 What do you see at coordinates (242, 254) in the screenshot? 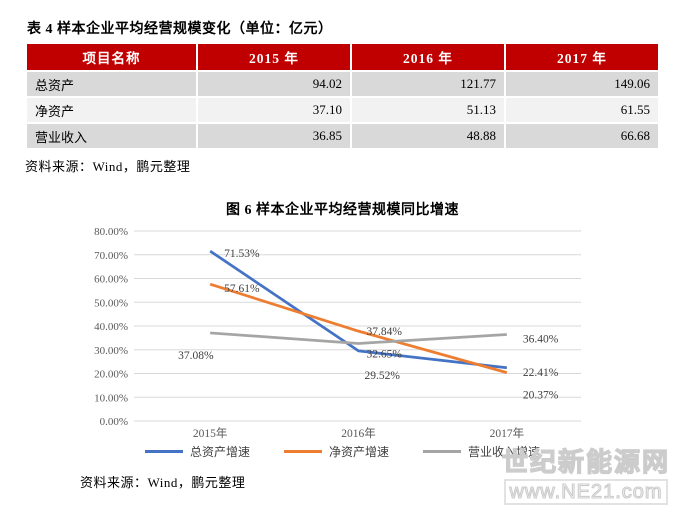
I see `data-label: 71.53%` at bounding box center [242, 254].